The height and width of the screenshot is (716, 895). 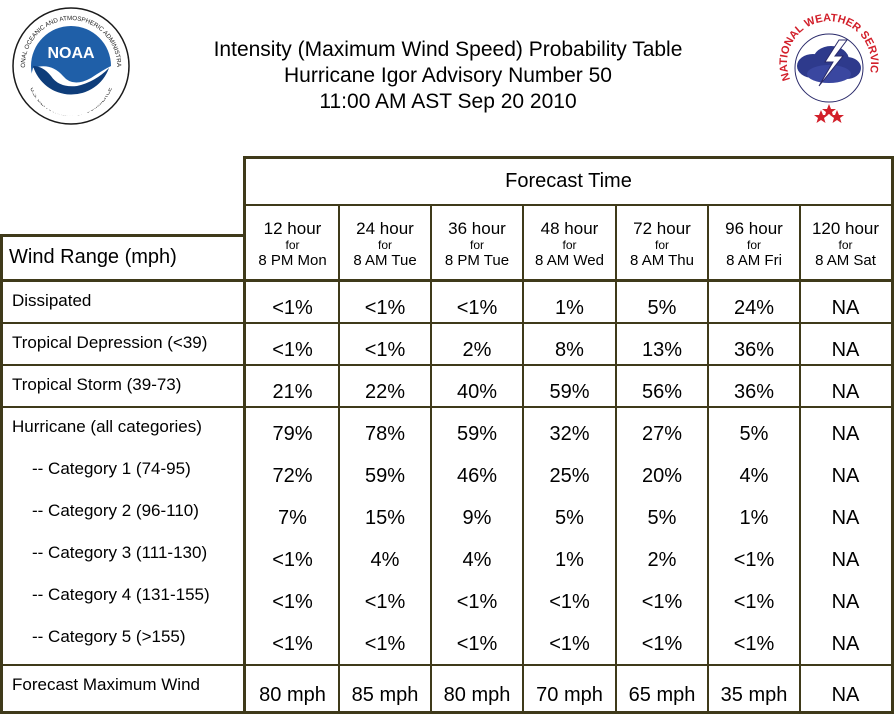 I want to click on forecast-time-label: Forecast Time, so click(x=568, y=181).